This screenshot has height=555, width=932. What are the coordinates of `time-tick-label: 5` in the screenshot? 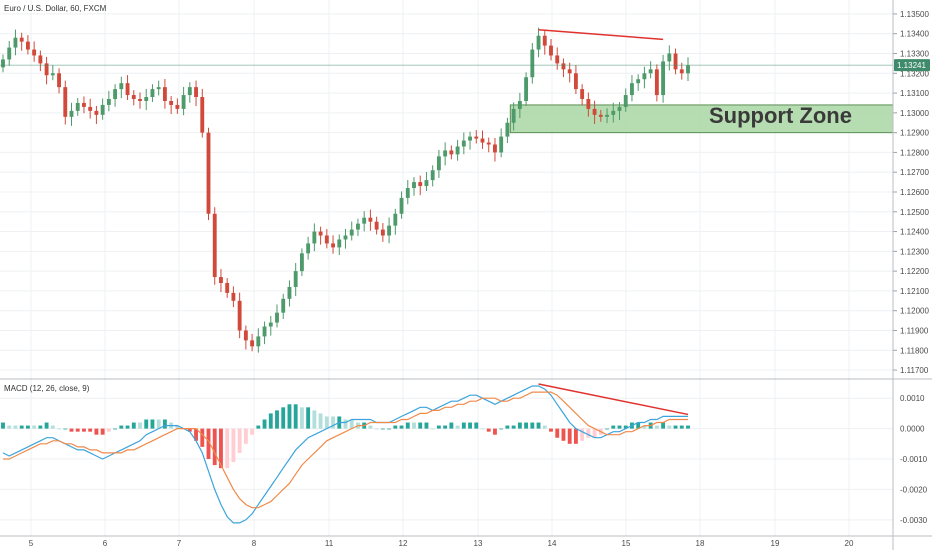 It's located at (31, 543).